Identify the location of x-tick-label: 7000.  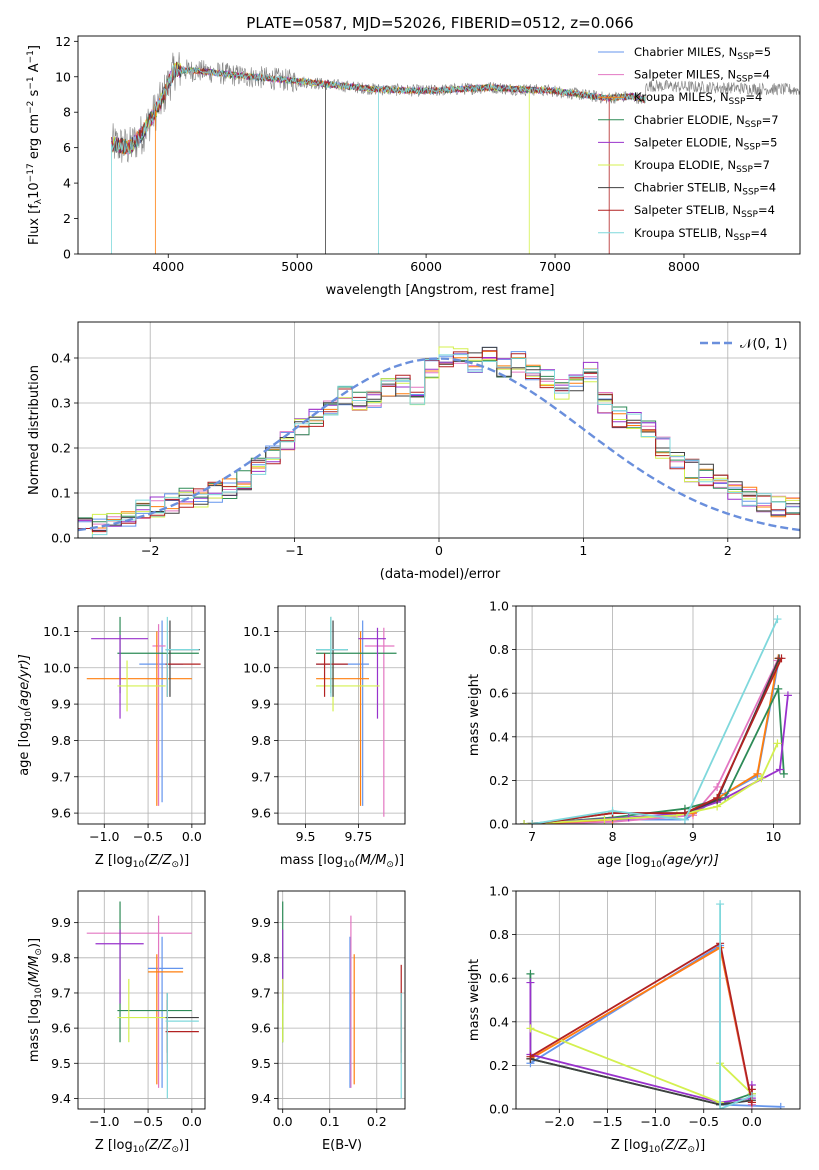
(555, 266).